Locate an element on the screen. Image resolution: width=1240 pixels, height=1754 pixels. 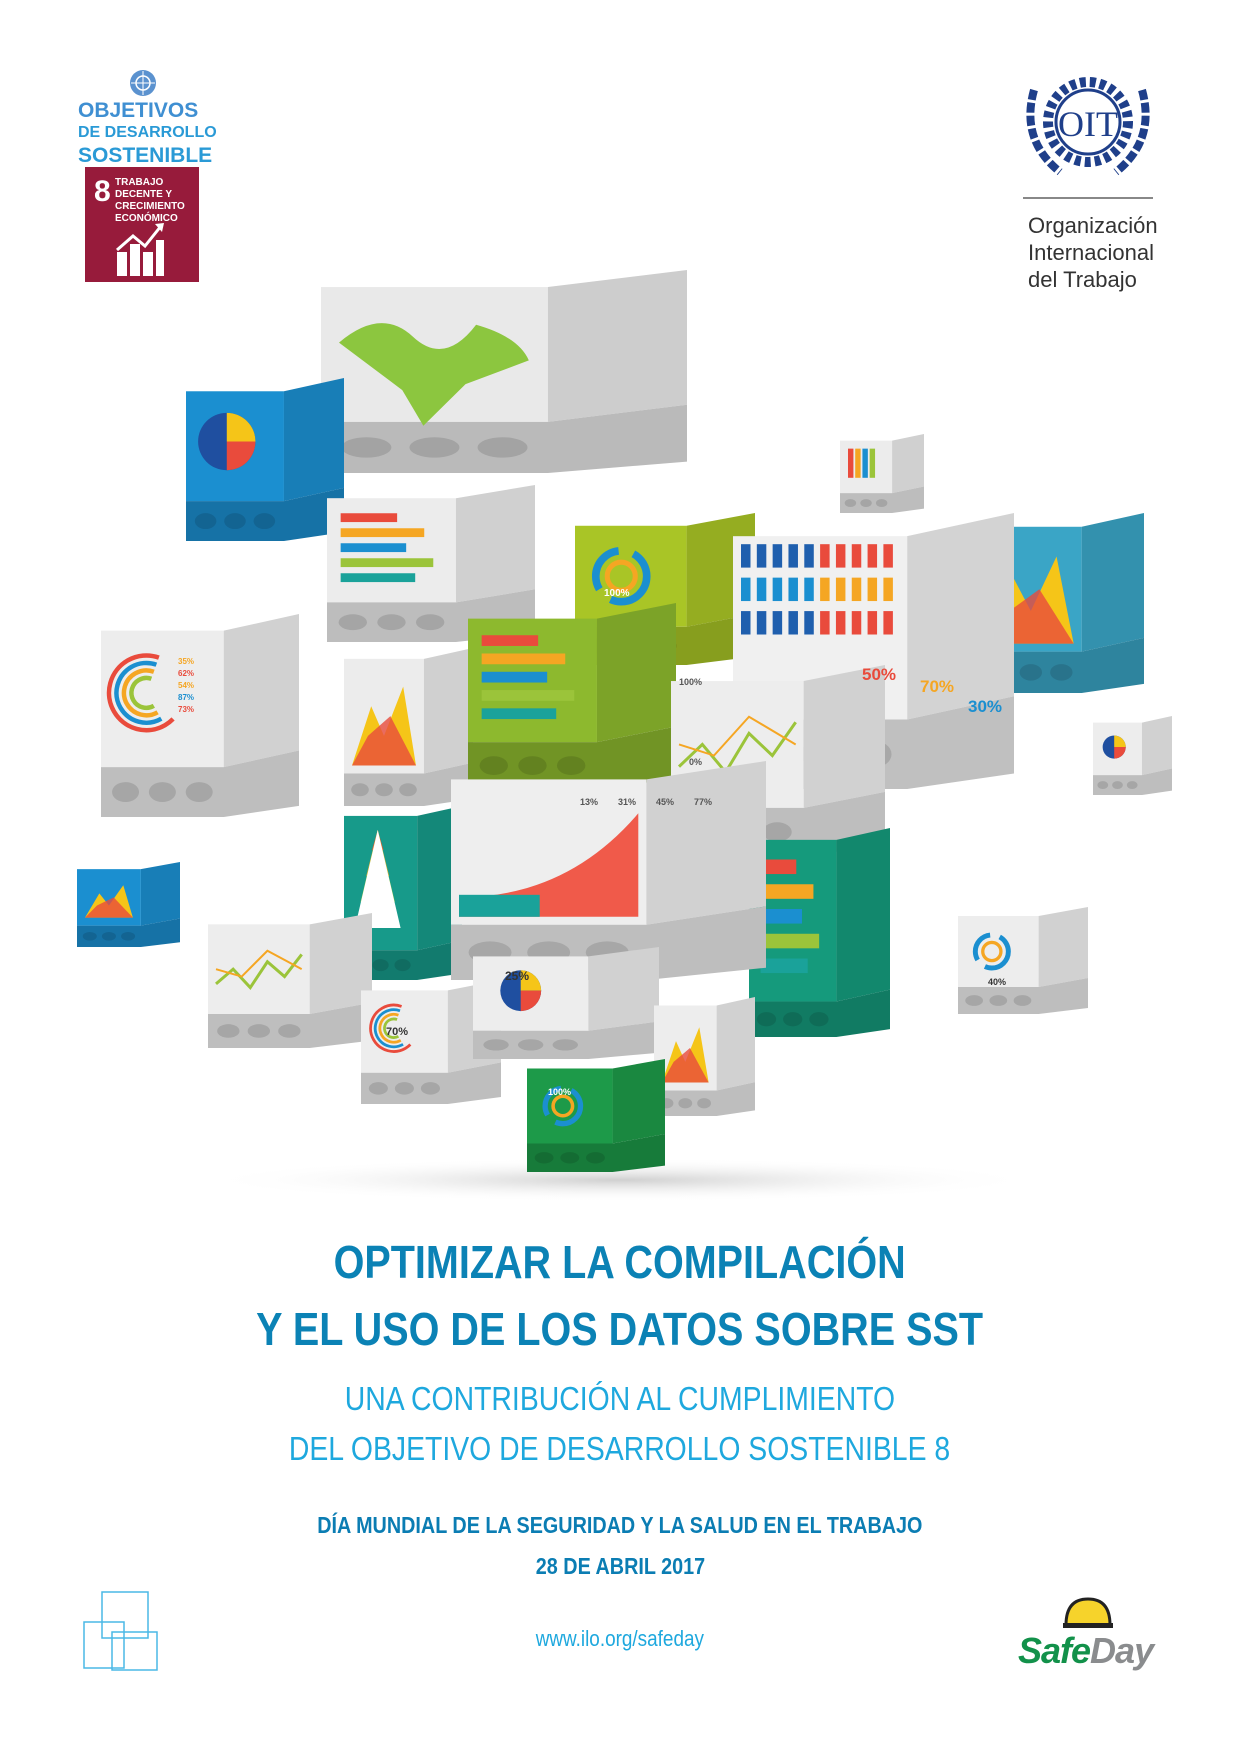
sdg-title-line3: SOSTENIBLE is located at coordinates (145, 155).